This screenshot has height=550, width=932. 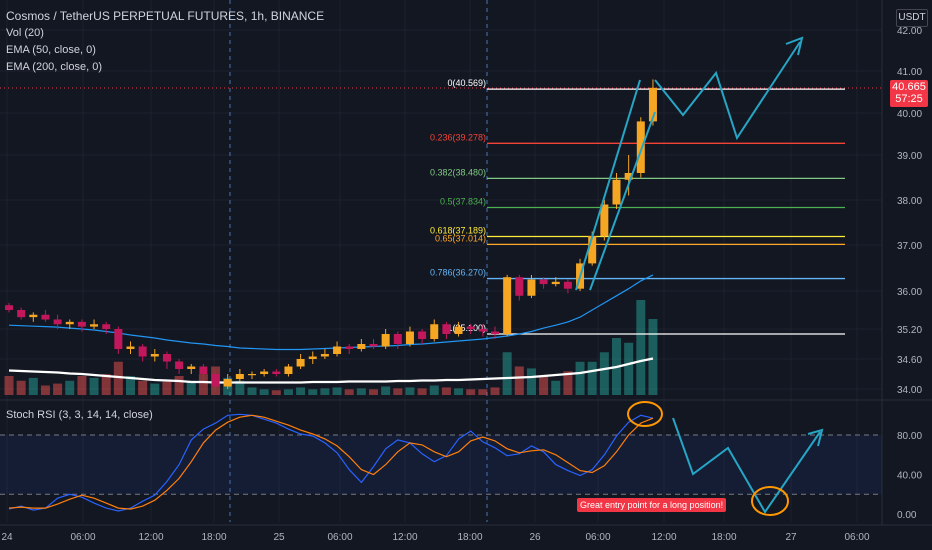 What do you see at coordinates (279, 537) in the screenshot?
I see `time-tick-label: 25` at bounding box center [279, 537].